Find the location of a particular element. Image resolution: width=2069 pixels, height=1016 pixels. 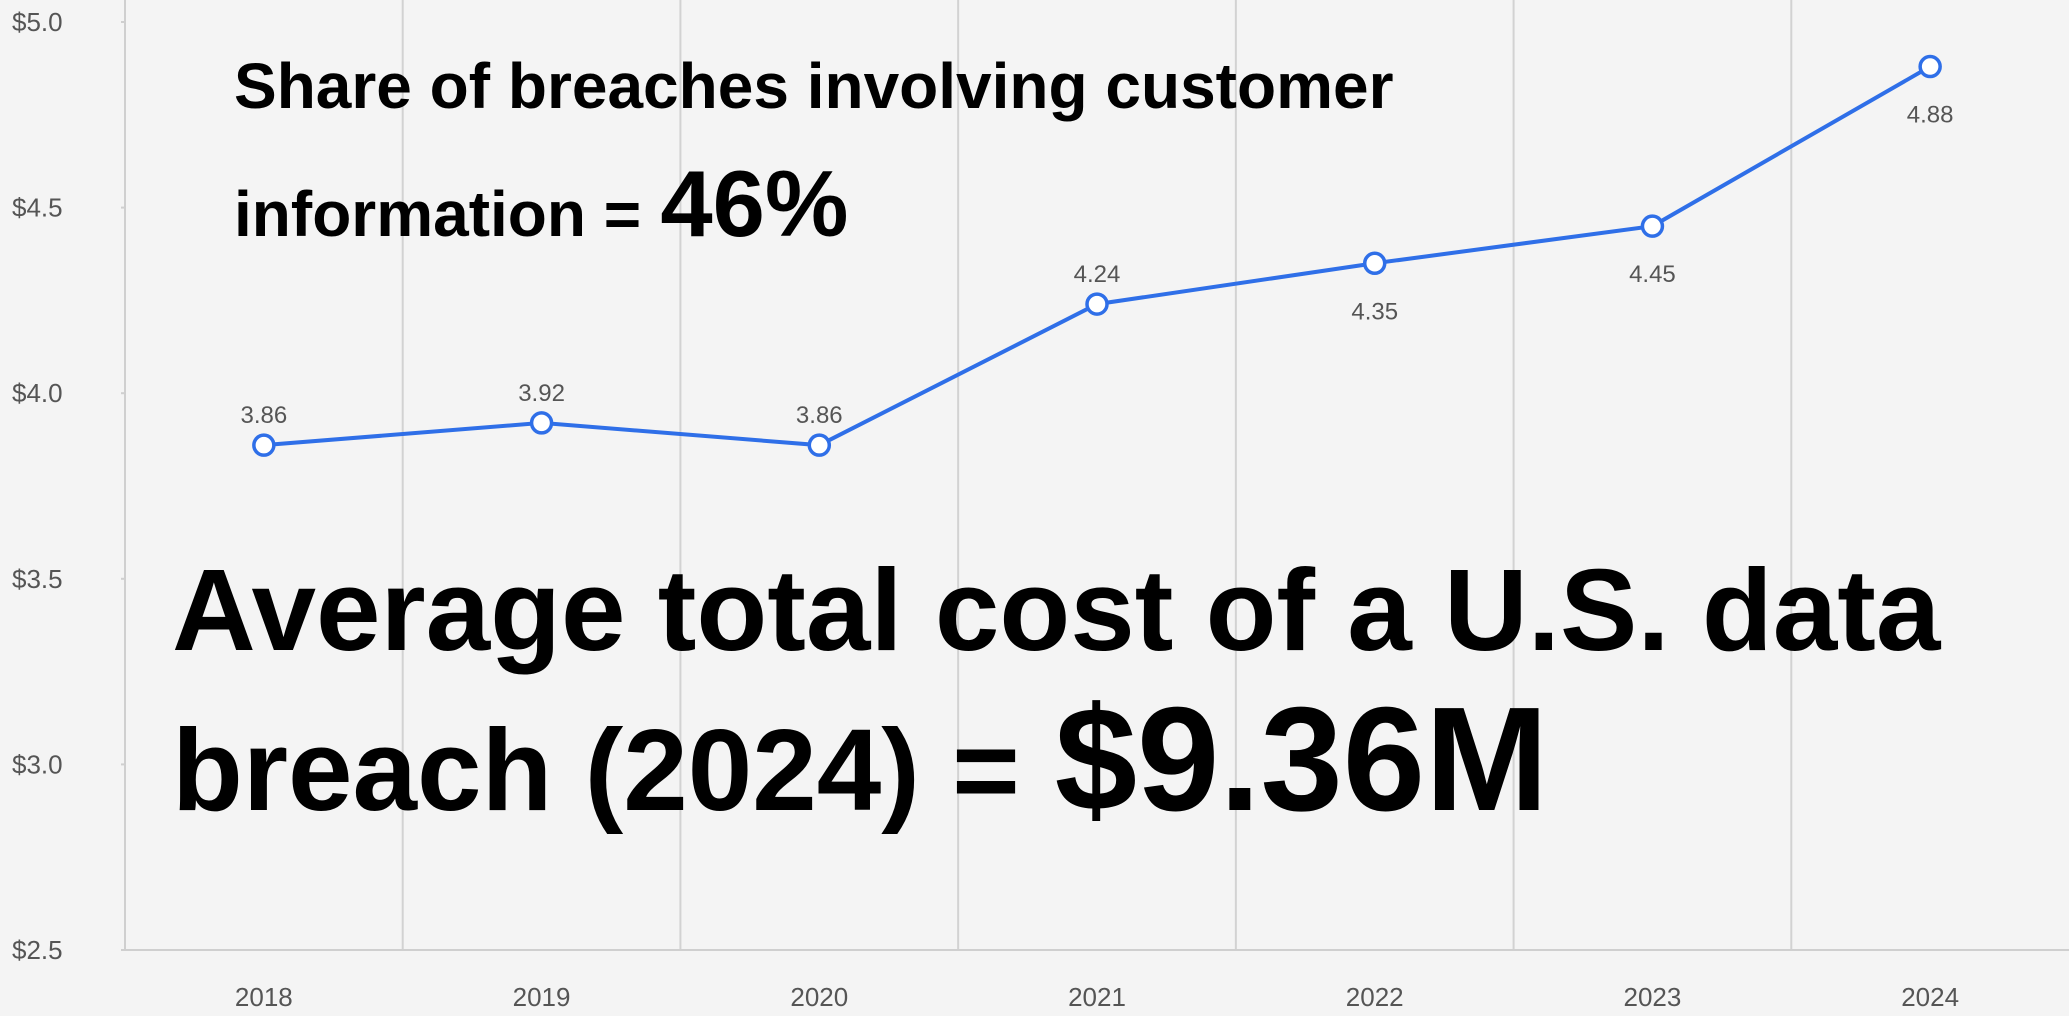

annotation: Share of breaches involving customer is located at coordinates (813, 86).